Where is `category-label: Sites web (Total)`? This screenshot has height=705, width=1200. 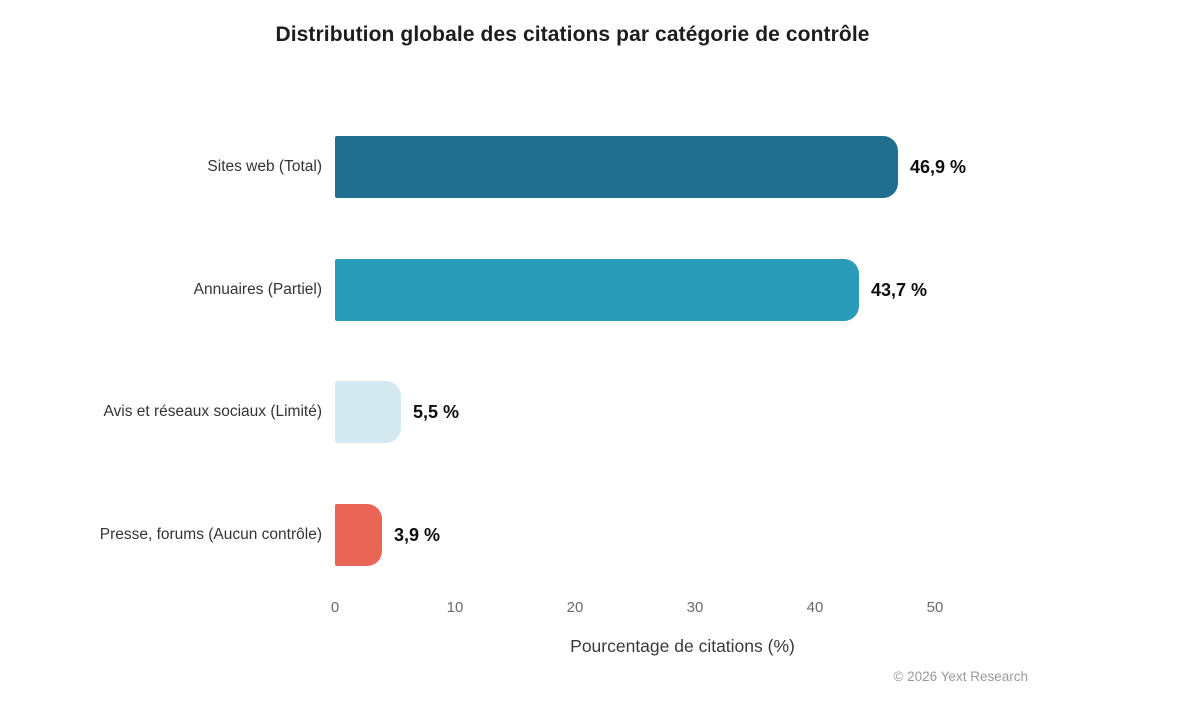 category-label: Sites web (Total) is located at coordinates (264, 166).